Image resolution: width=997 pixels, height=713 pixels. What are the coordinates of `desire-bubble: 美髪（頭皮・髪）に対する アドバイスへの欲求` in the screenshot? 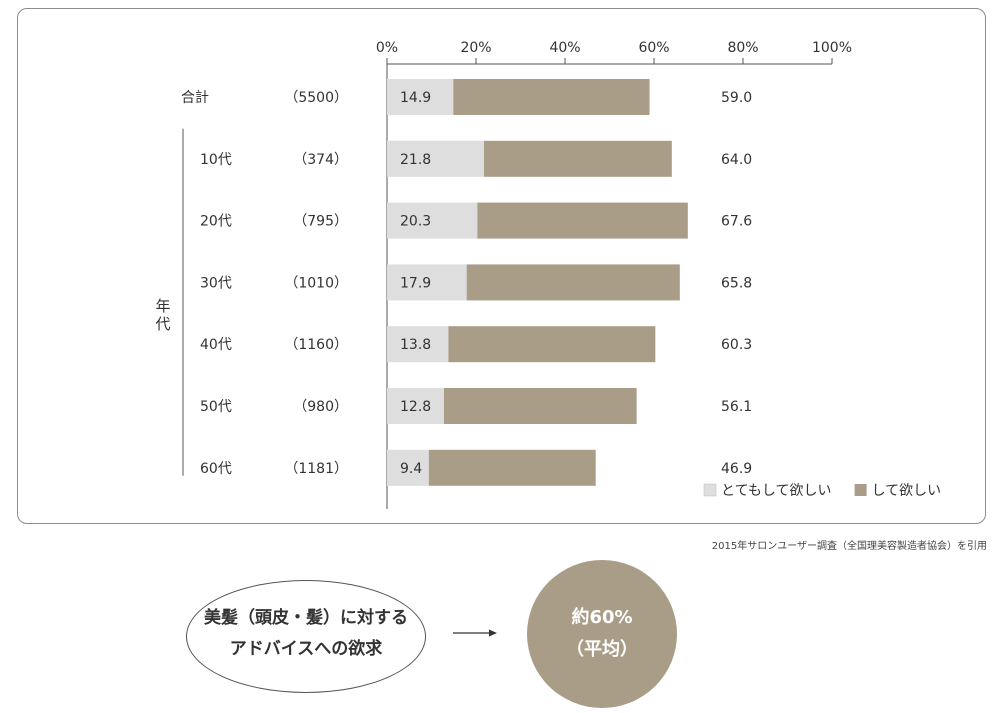 It's located at (306, 636).